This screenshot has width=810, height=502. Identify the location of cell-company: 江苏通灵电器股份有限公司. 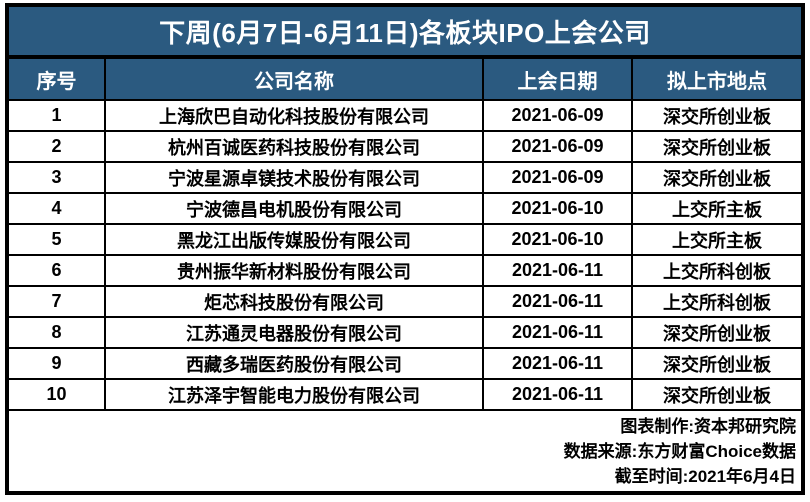
(295, 332).